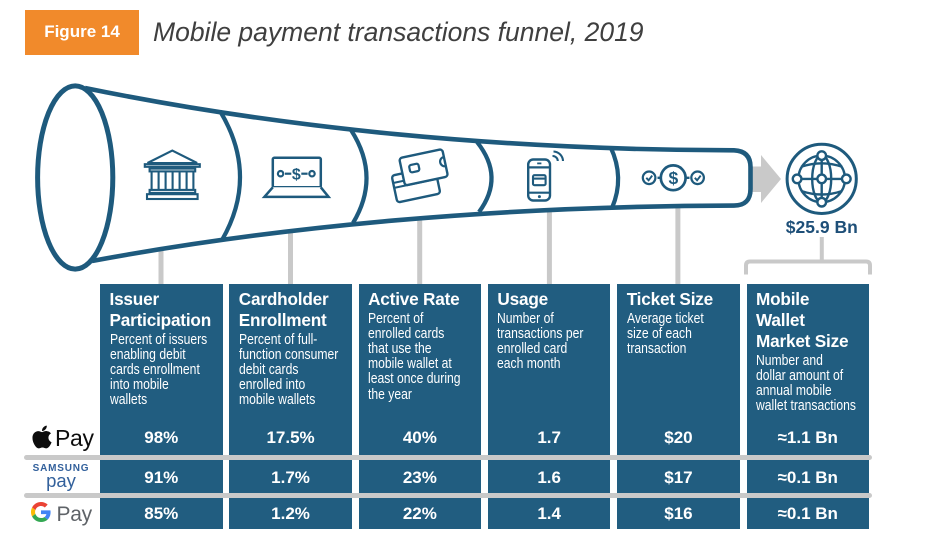 The image size is (932, 550). What do you see at coordinates (822, 227) in the screenshot?
I see `svg-text: $25.9 Bn` at bounding box center [822, 227].